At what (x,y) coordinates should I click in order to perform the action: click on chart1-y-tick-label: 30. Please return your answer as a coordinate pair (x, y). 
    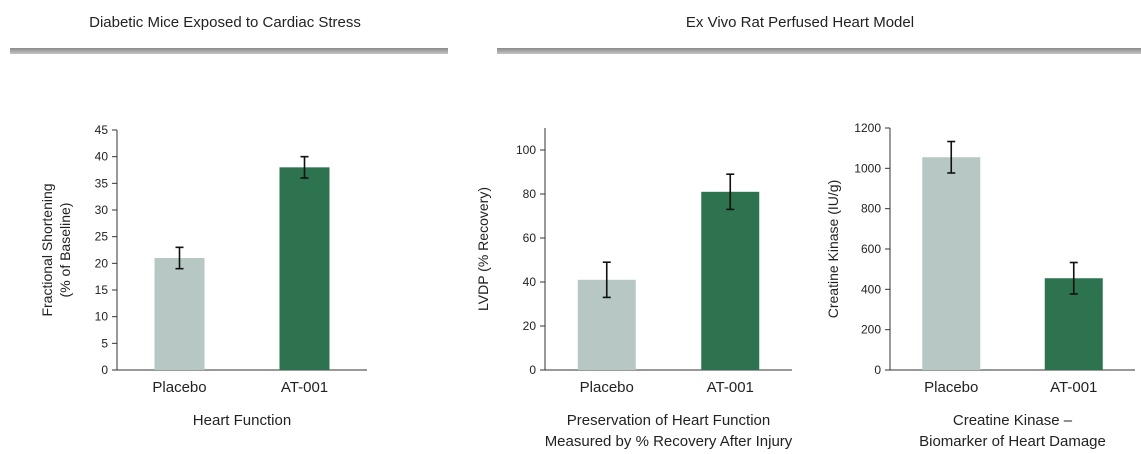
    Looking at the image, I should click on (102, 210).